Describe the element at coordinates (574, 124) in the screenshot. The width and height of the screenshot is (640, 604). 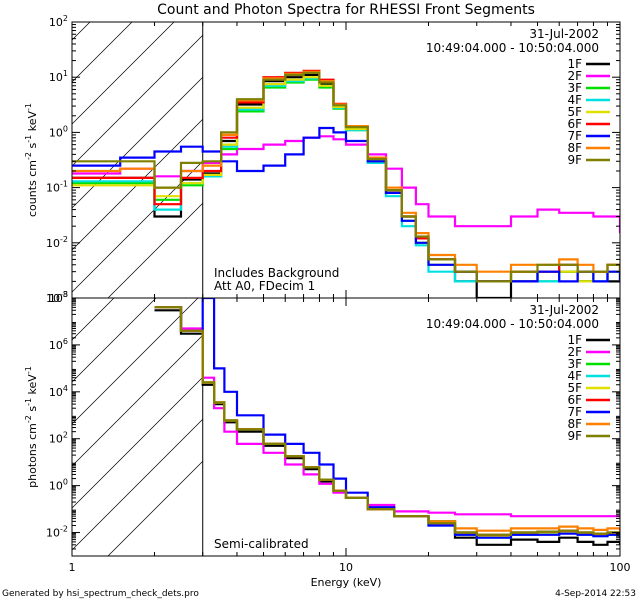
I see `top-legend-label: 6F` at that location.